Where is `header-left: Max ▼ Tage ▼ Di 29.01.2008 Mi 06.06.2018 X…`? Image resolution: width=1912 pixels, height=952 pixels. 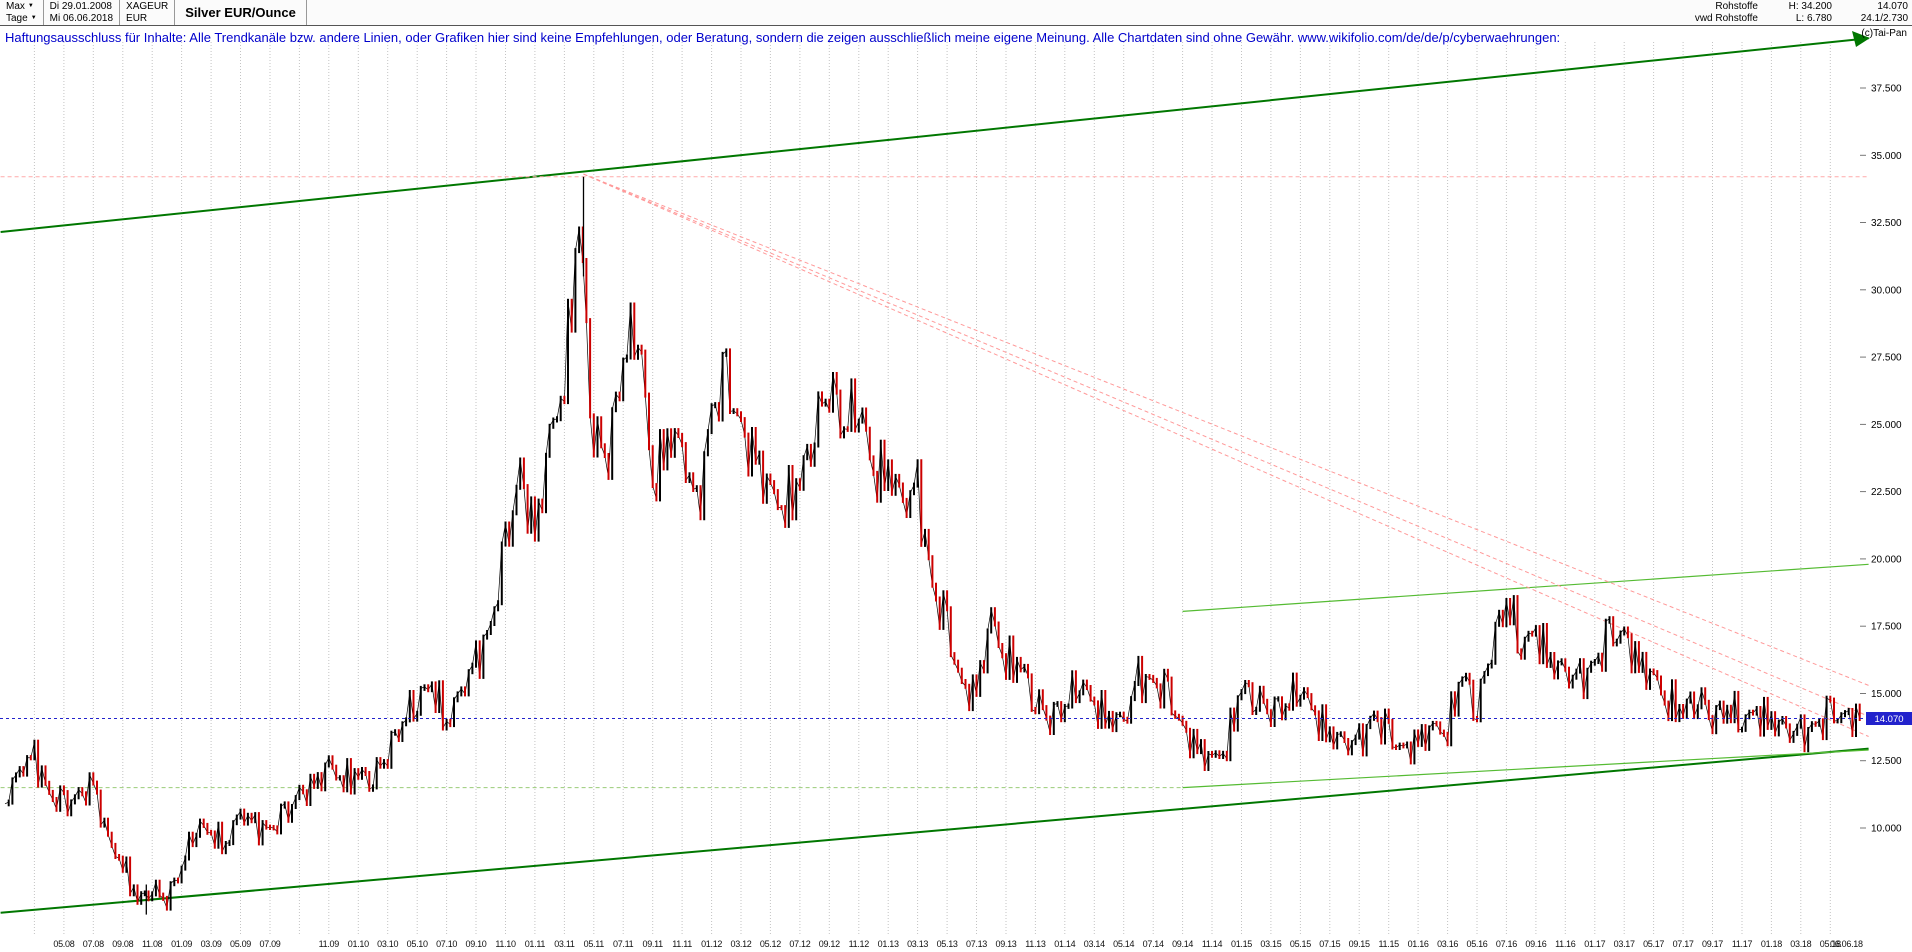 header-left: Max ▼ Tage ▼ Di 29.01.2008 Mi 06.06.2018 X… is located at coordinates (153, 12).